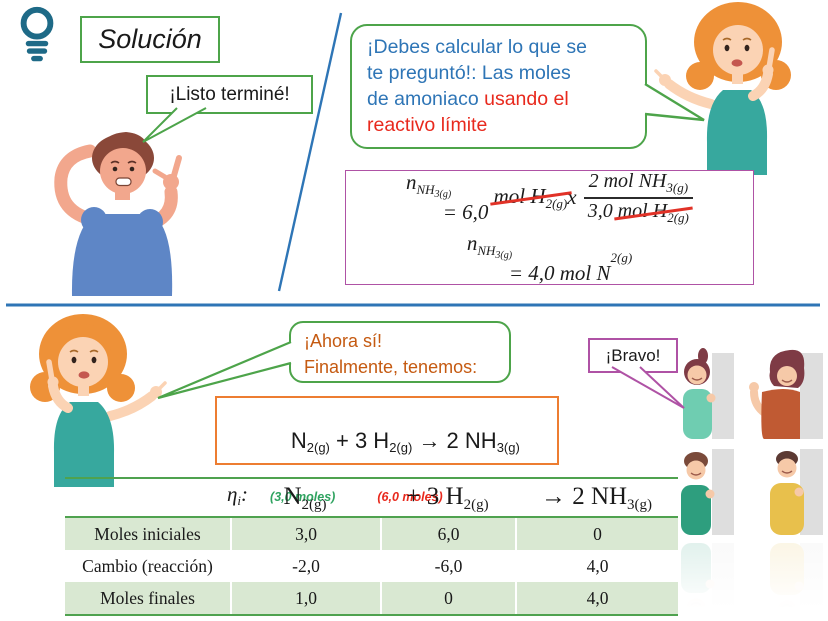 This screenshot has width=828, height=621. I want to click on row-label: Moles finales, so click(147, 597).